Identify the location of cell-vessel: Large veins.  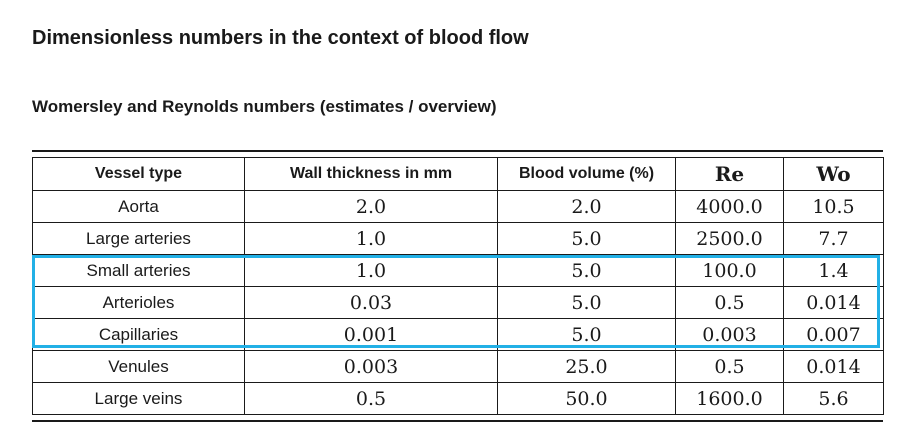
(138, 398).